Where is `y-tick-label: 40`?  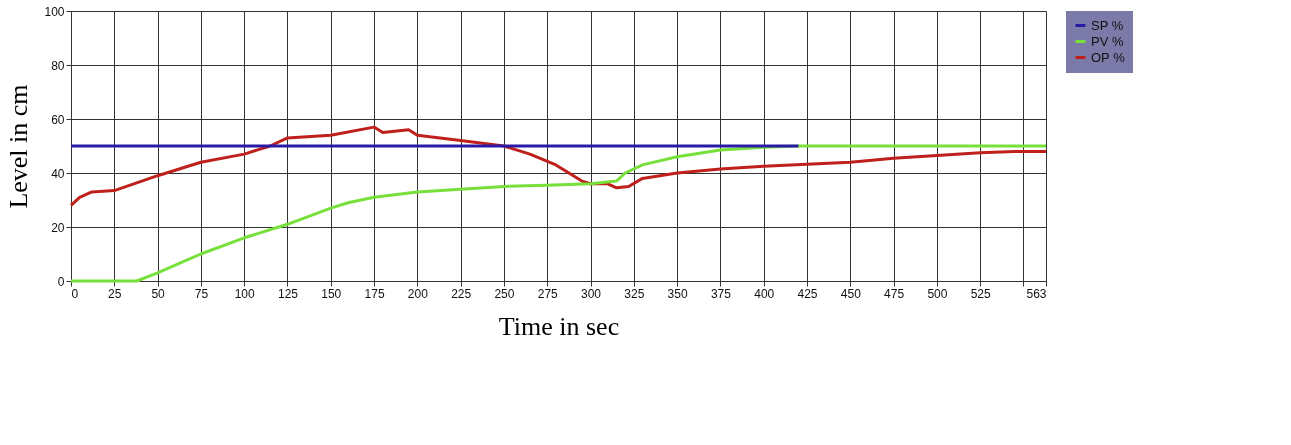 y-tick-label: 40 is located at coordinates (58, 173).